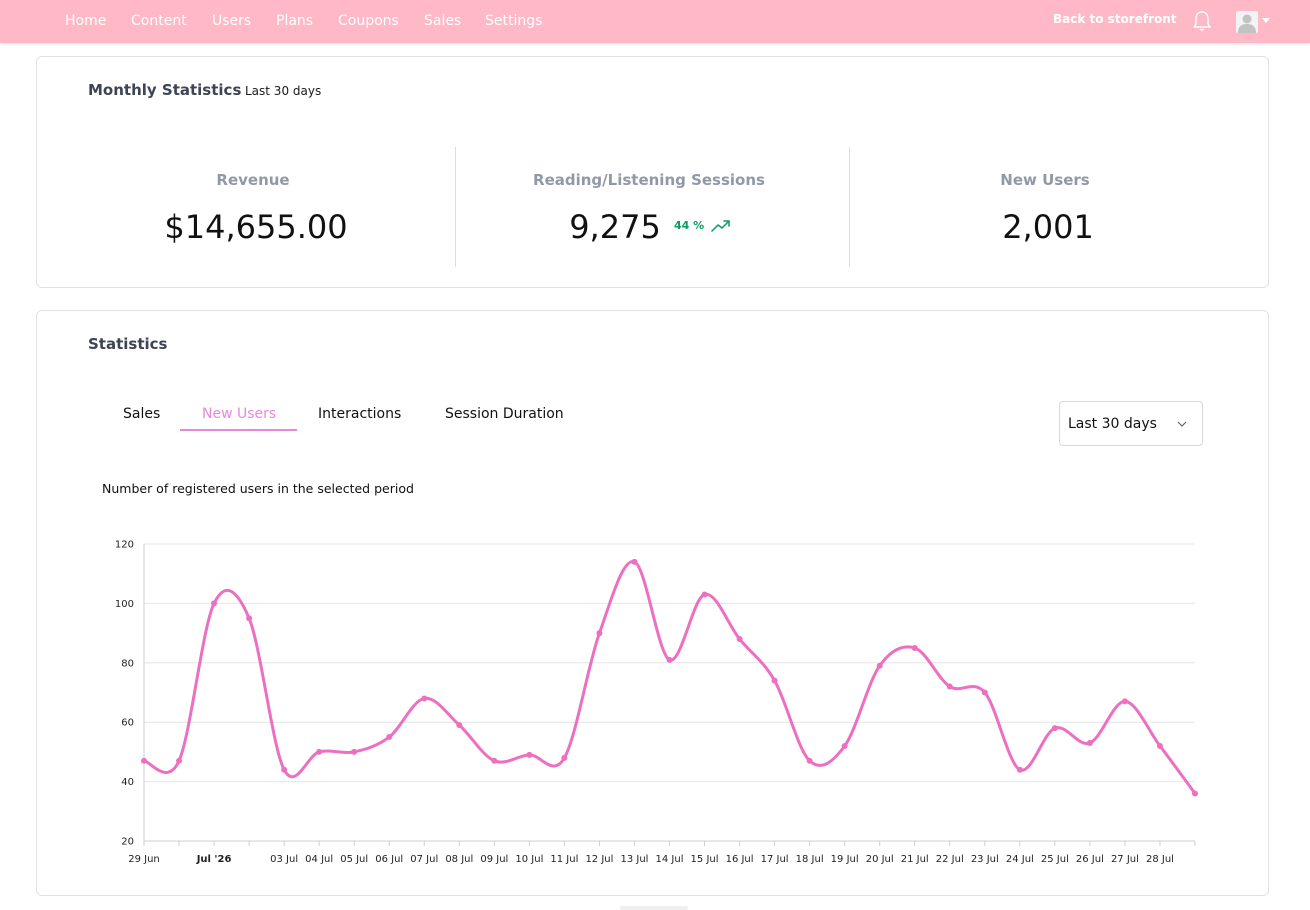 Image resolution: width=1310 pixels, height=910 pixels. Describe the element at coordinates (915, 859) in the screenshot. I see `x-tick-label: 21 Jul` at that location.